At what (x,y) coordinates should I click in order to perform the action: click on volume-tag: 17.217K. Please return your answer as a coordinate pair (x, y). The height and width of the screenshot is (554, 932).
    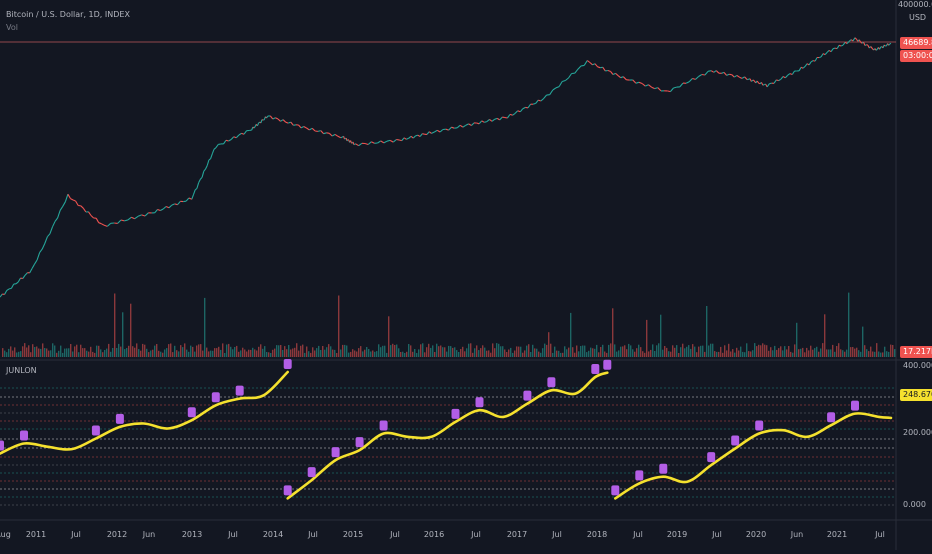
    Looking at the image, I should click on (916, 352).